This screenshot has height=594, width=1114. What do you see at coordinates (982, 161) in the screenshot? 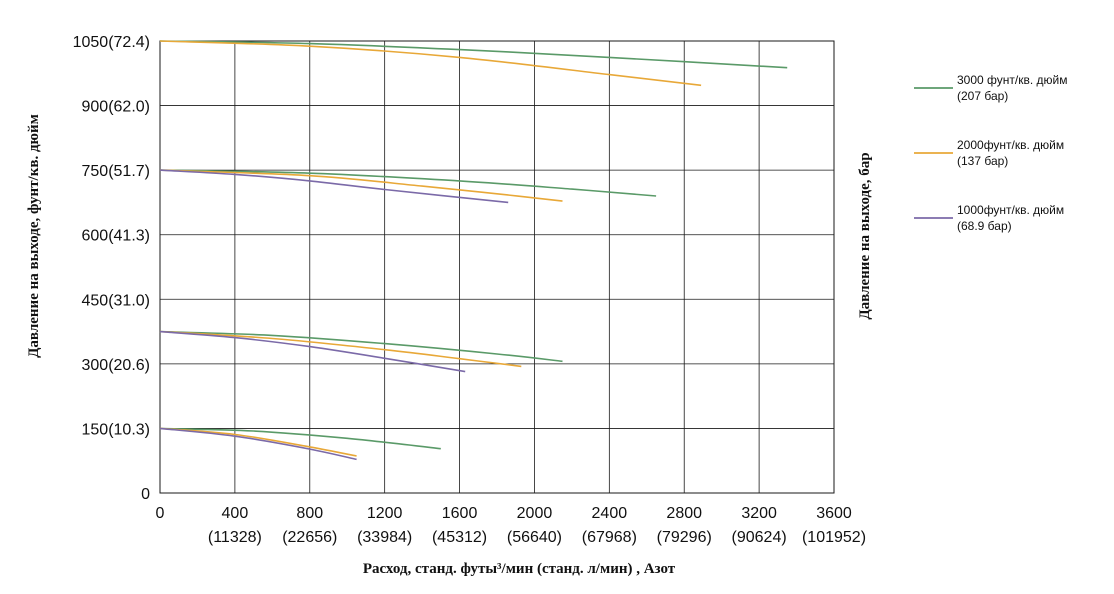
I see `legend-label-1-1: (137 бар)` at bounding box center [982, 161].